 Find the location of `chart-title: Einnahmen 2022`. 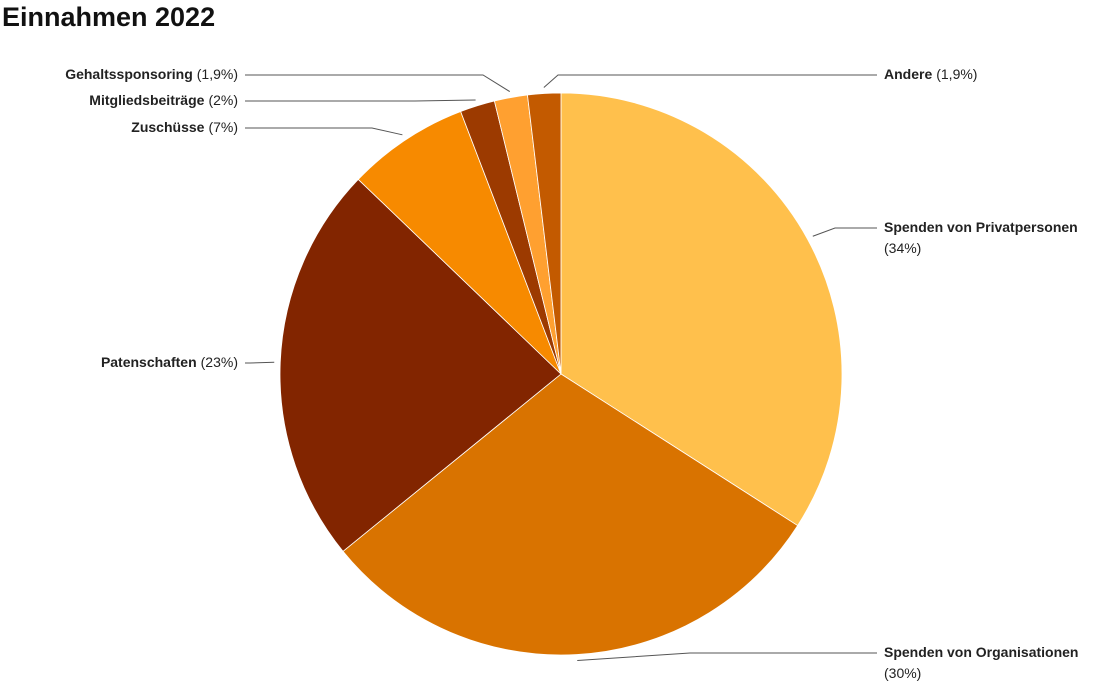

chart-title: Einnahmen 2022 is located at coordinates (108, 17).